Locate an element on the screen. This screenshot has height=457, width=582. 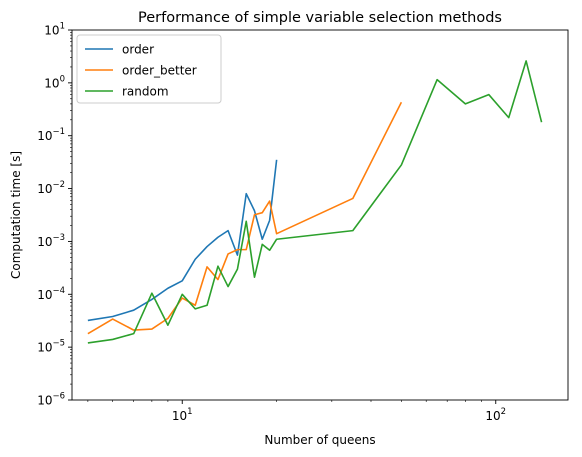
y-tick-label: 10⁻⁴ is located at coordinates (51, 294).